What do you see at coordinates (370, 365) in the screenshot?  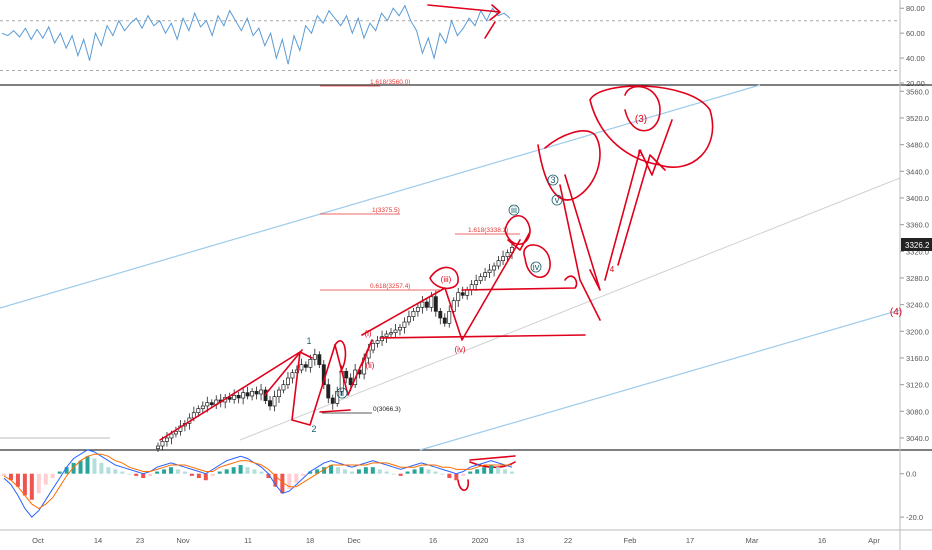 I see `wave-label-red: (ii)` at bounding box center [370, 365].